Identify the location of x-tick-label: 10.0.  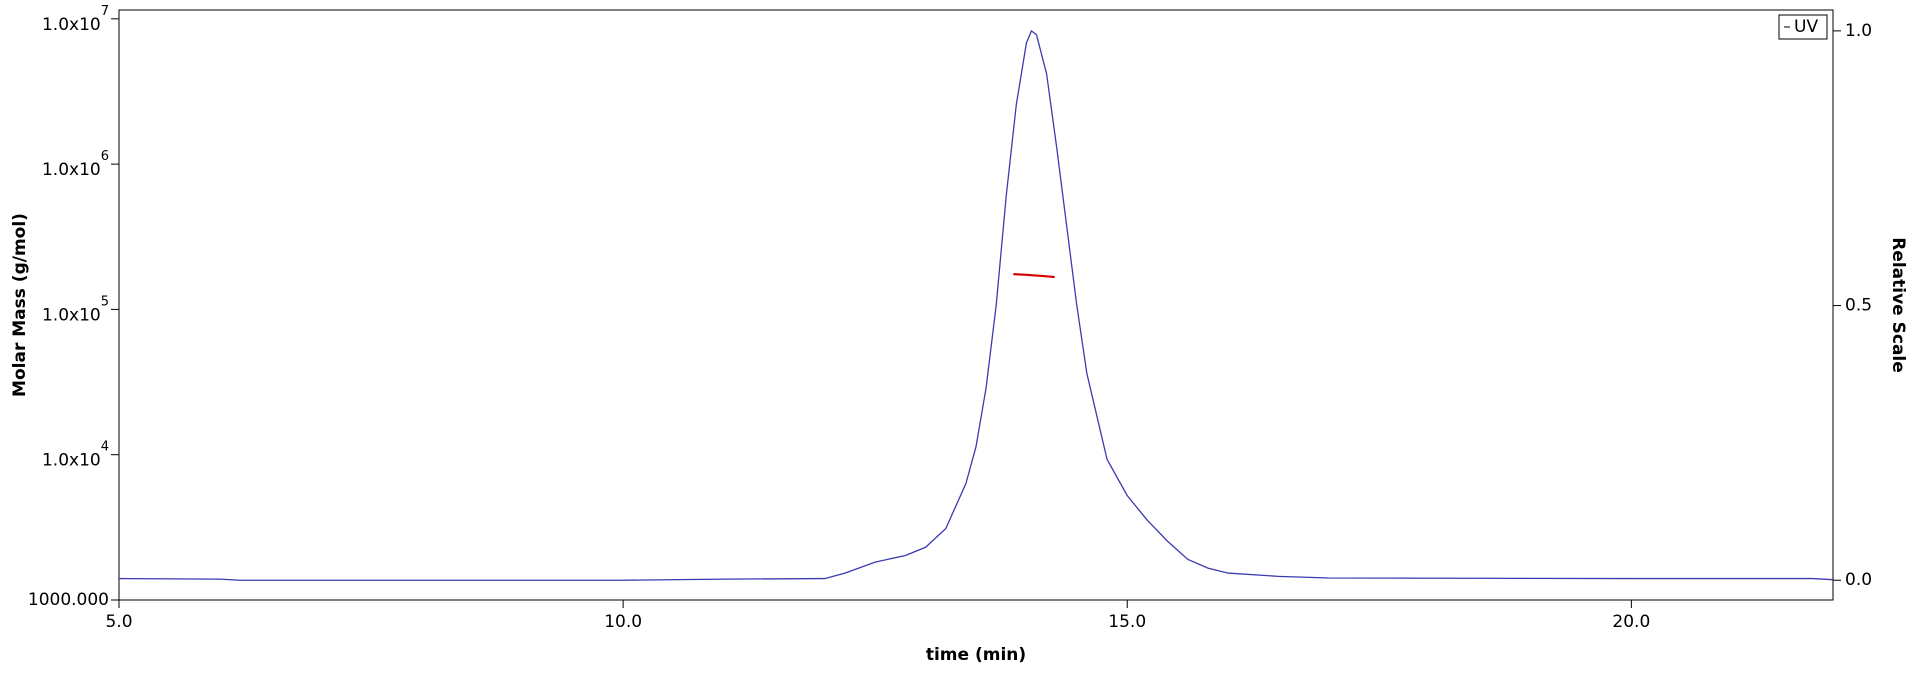
(623, 622).